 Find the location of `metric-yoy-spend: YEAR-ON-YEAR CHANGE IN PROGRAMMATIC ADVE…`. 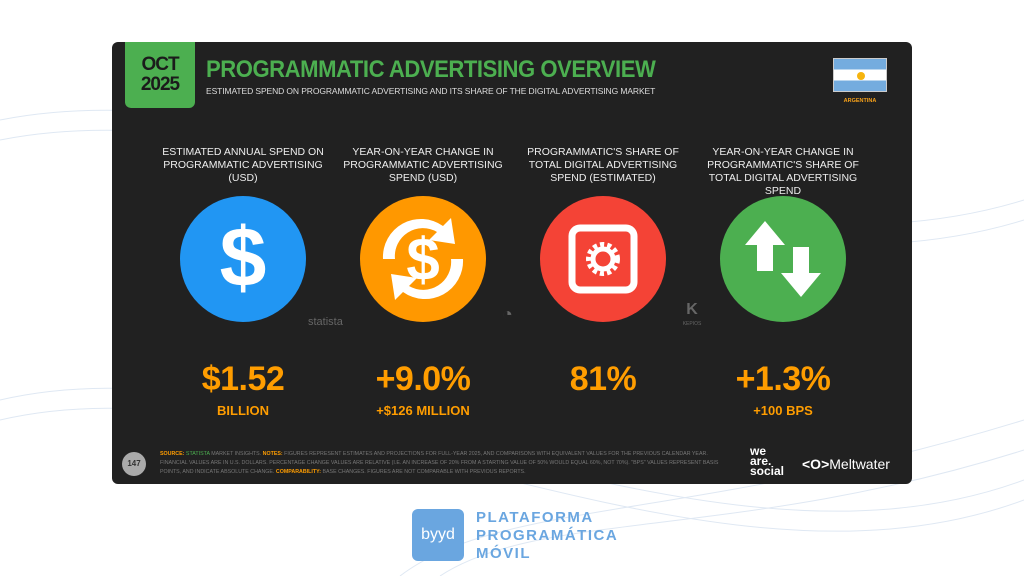

metric-yoy-spend: YEAR-ON-YEAR CHANGE IN PROGRAMMATIC ADVE… is located at coordinates (423, 282).